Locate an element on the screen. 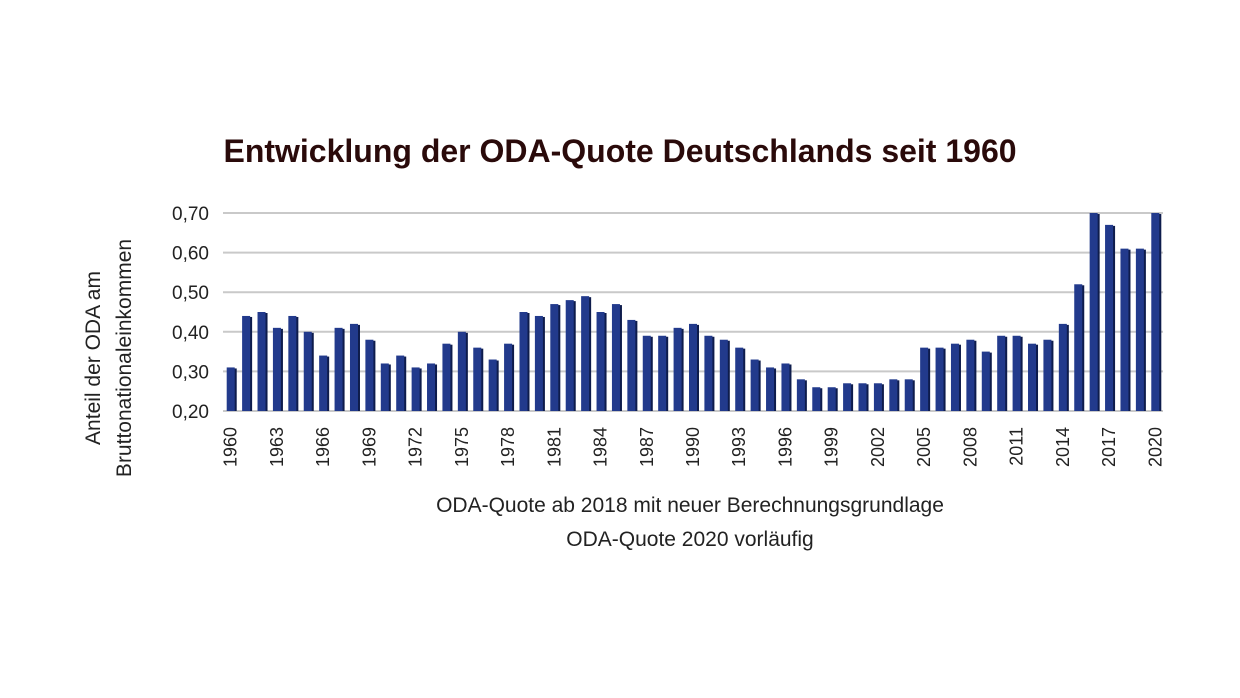 The image size is (1240, 698). x-tick-label: 2008 is located at coordinates (970, 447).